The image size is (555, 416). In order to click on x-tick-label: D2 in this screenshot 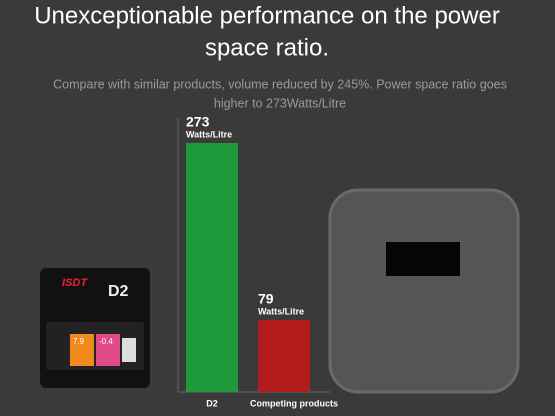, I will do `click(212, 403)`.